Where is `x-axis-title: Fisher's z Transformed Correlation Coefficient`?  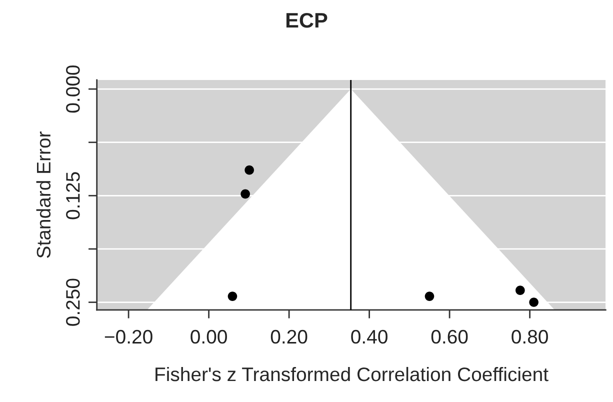 x-axis-title: Fisher's z Transformed Correlation Coefficient is located at coordinates (352, 374).